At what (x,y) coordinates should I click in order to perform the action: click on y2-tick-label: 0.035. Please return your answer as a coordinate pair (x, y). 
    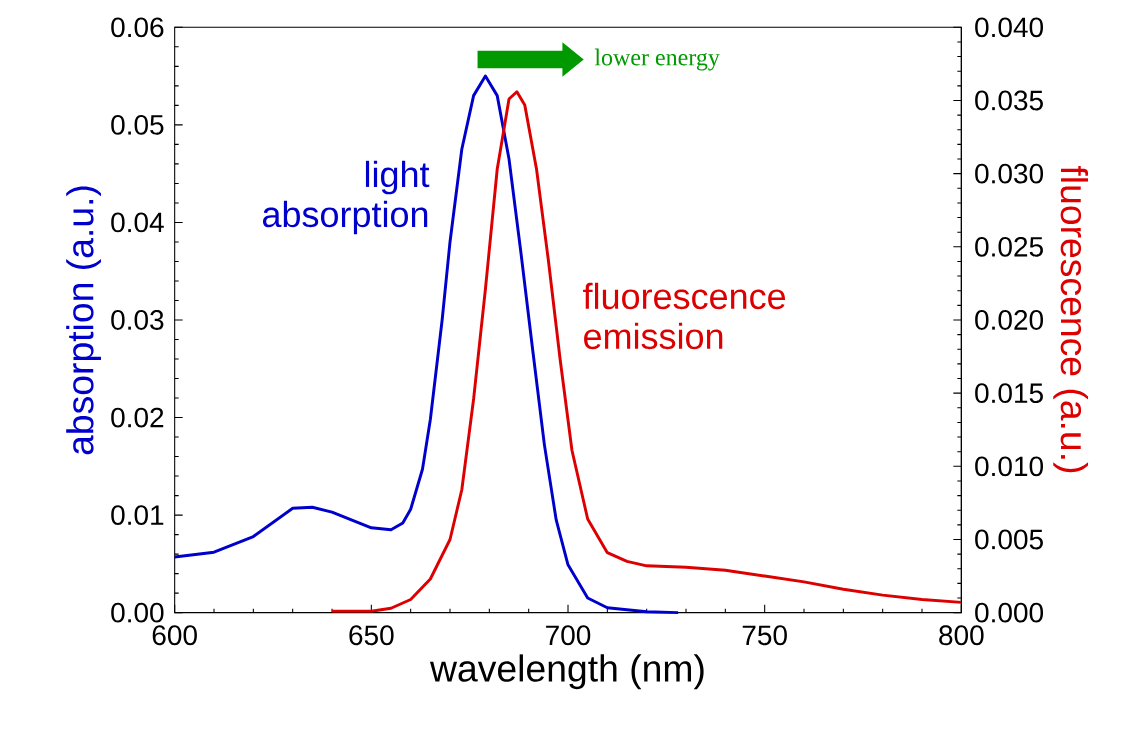
    Looking at the image, I should click on (1009, 100).